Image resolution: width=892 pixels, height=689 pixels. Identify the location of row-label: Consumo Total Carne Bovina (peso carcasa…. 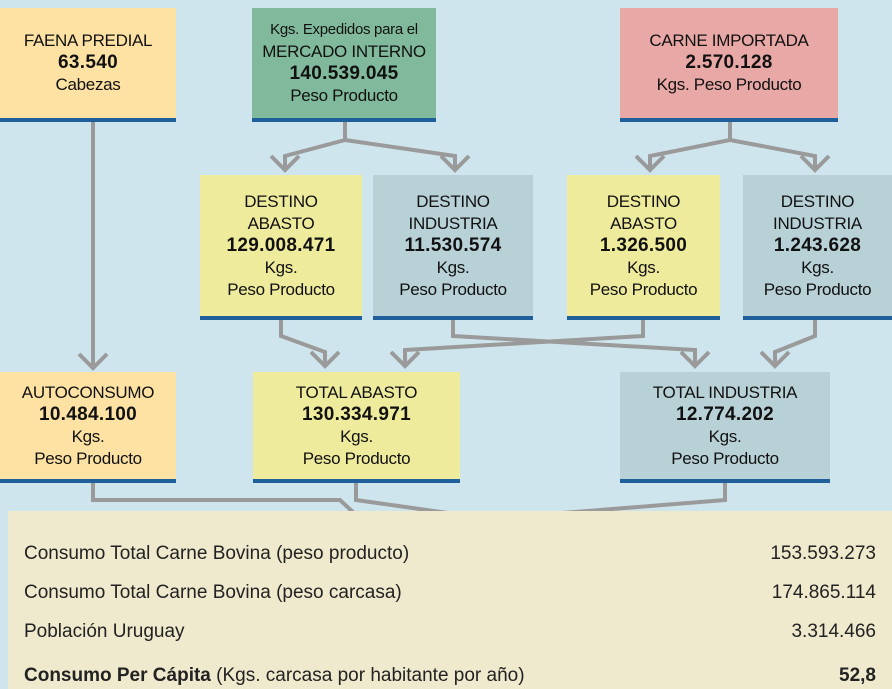
(213, 592).